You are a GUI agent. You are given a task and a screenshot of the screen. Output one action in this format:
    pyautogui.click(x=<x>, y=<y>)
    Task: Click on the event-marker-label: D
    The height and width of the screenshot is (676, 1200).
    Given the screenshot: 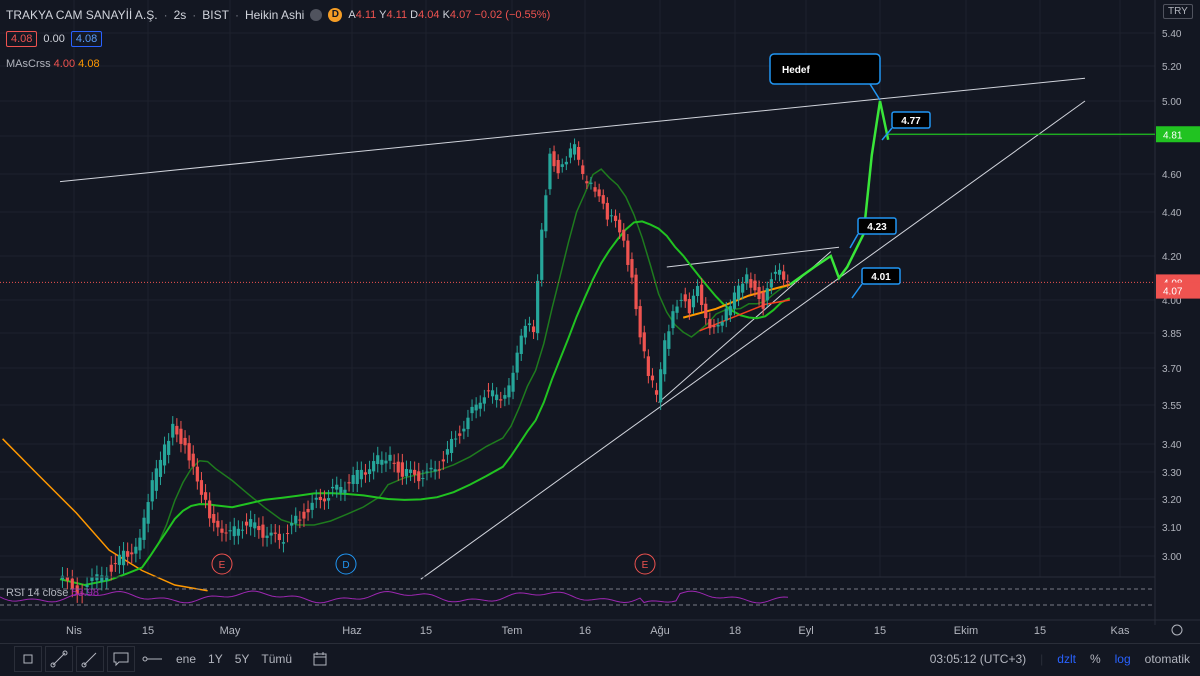 What is the action you would take?
    pyautogui.click(x=345, y=565)
    